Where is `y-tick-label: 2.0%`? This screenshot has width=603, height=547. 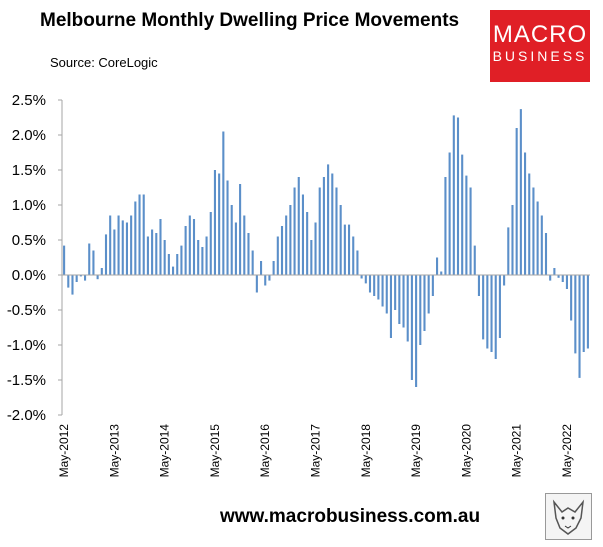 y-tick-label: 2.0% is located at coordinates (29, 135).